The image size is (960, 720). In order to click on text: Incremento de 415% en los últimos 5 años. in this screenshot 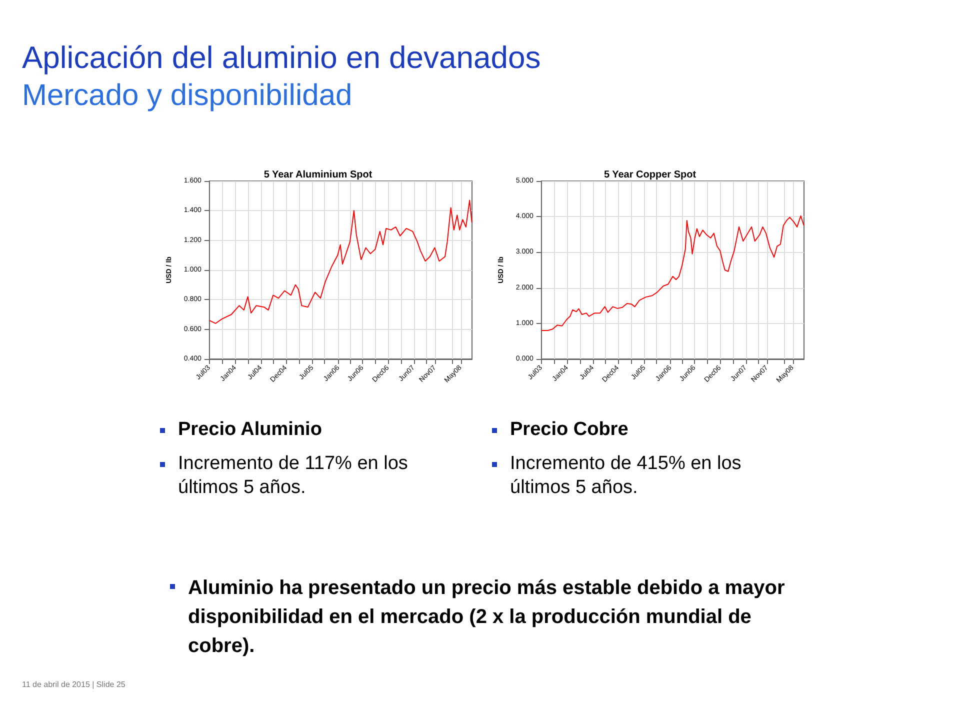, I will do `click(626, 475)`.